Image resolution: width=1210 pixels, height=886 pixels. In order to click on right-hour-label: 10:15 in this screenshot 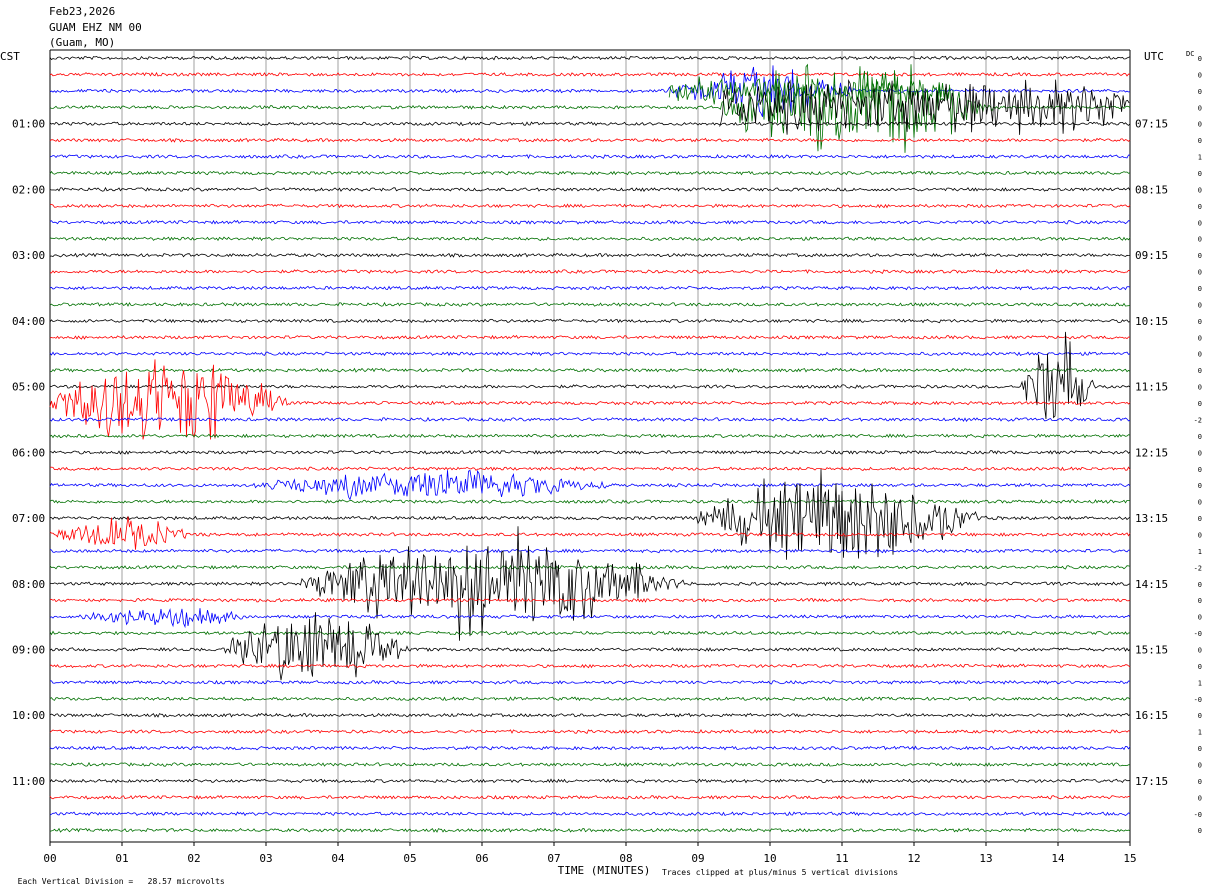, I will do `click(1151, 321)`.